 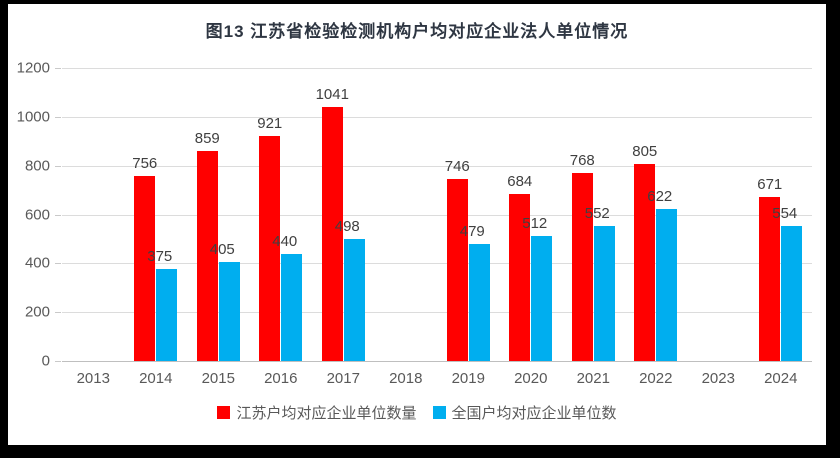 I want to click on data-label: 622, so click(x=660, y=197).